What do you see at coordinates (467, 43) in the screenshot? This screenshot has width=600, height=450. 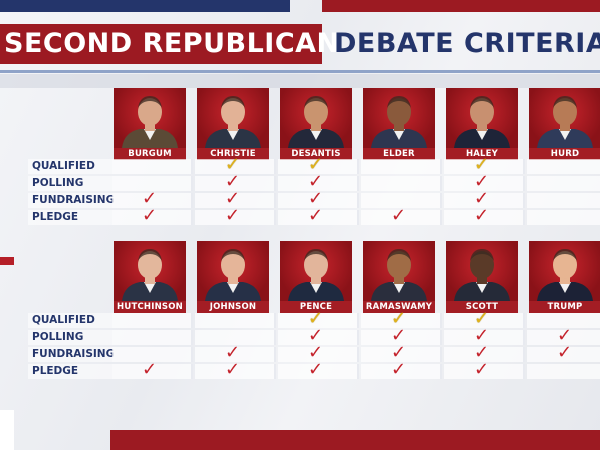 I see `title-right: DEBATE CRITERIA` at bounding box center [467, 43].